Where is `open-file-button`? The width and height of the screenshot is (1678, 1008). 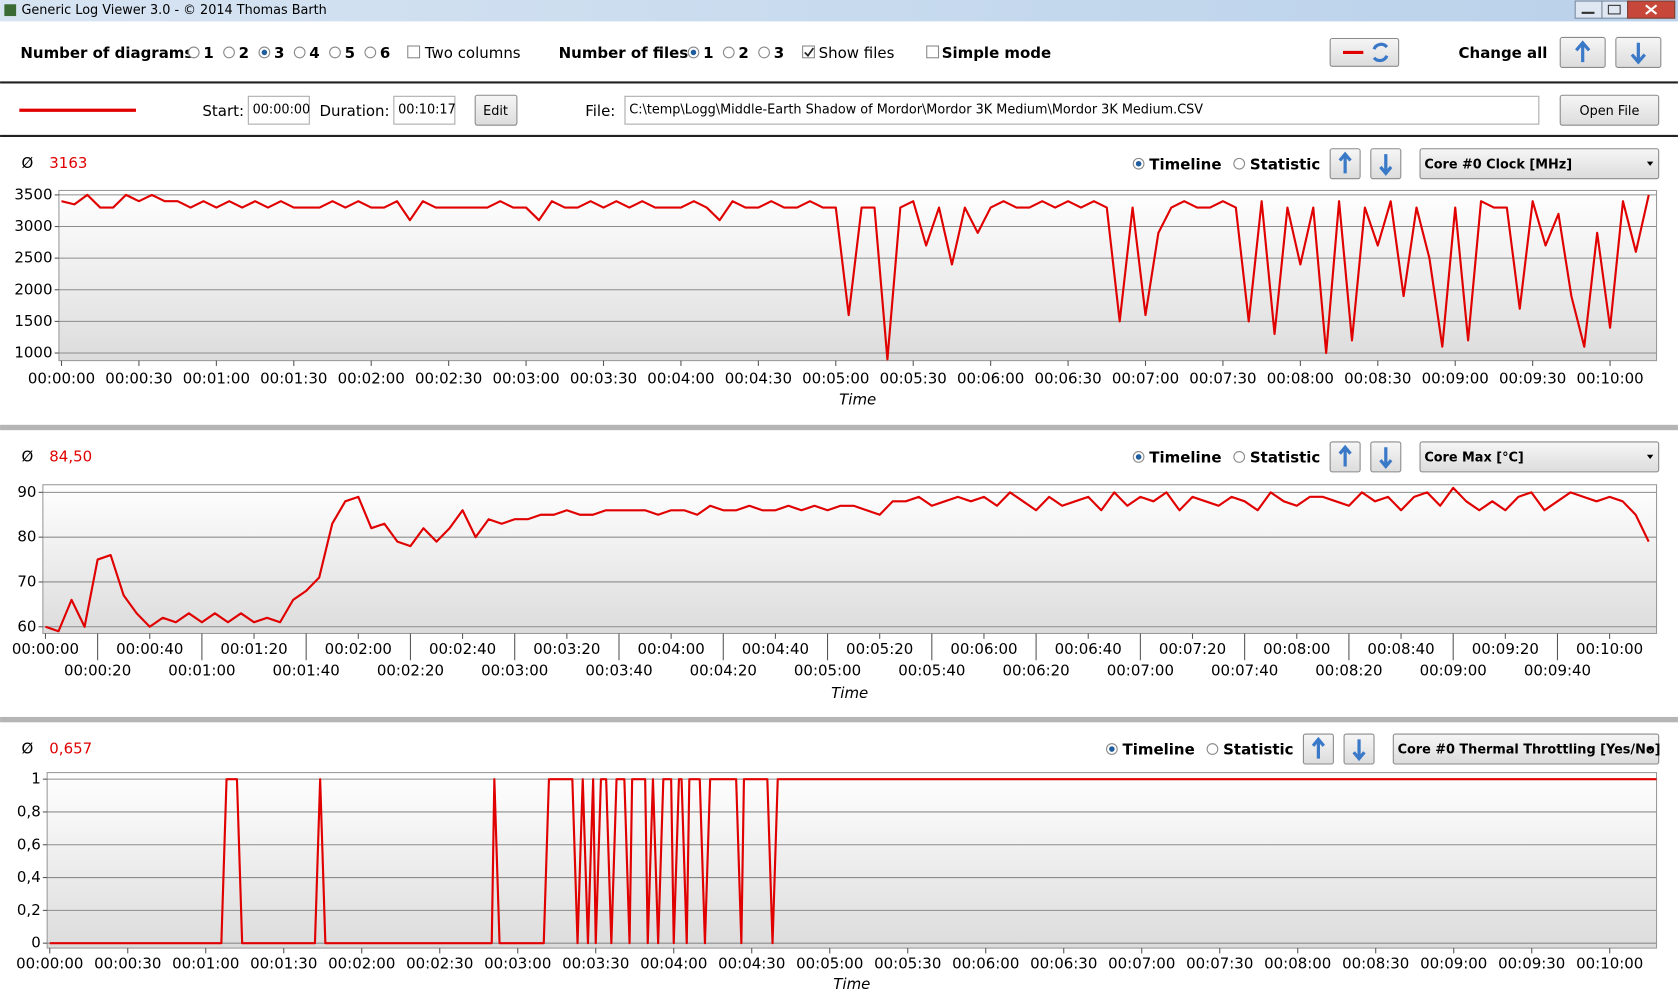 open-file-button is located at coordinates (1609, 110).